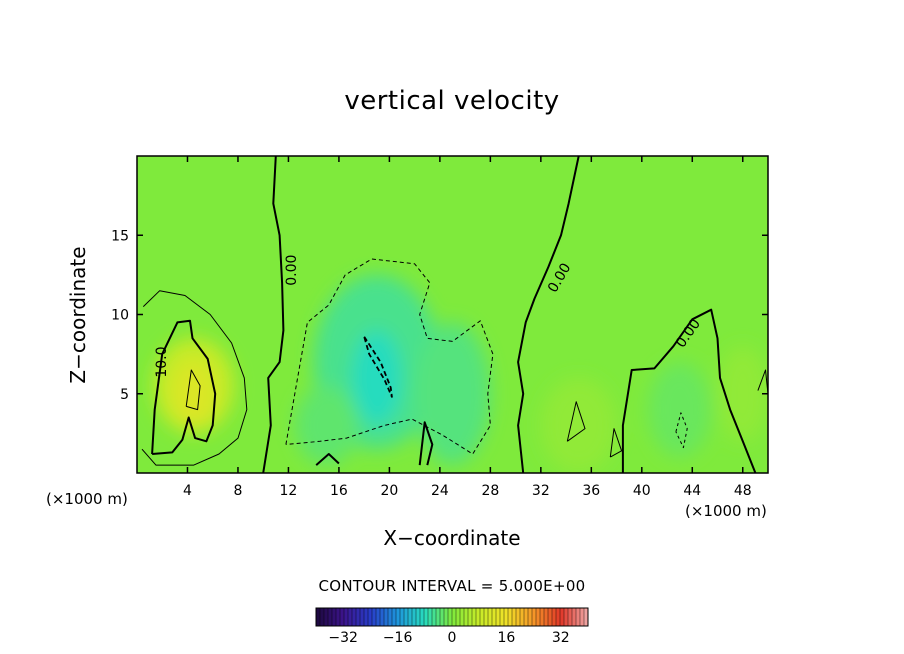  What do you see at coordinates (642, 491) in the screenshot?
I see `x-tick-label: 40` at bounding box center [642, 491].